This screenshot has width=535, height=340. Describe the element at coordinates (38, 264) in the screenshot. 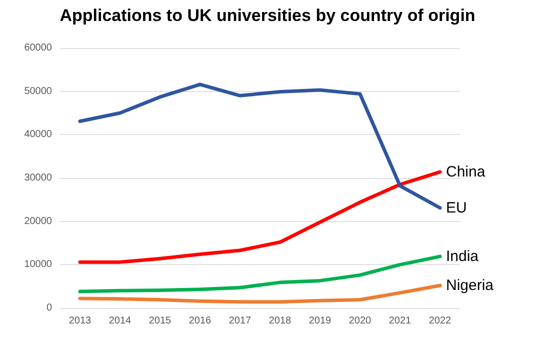

I see `y-tick-label: 10000` at that location.